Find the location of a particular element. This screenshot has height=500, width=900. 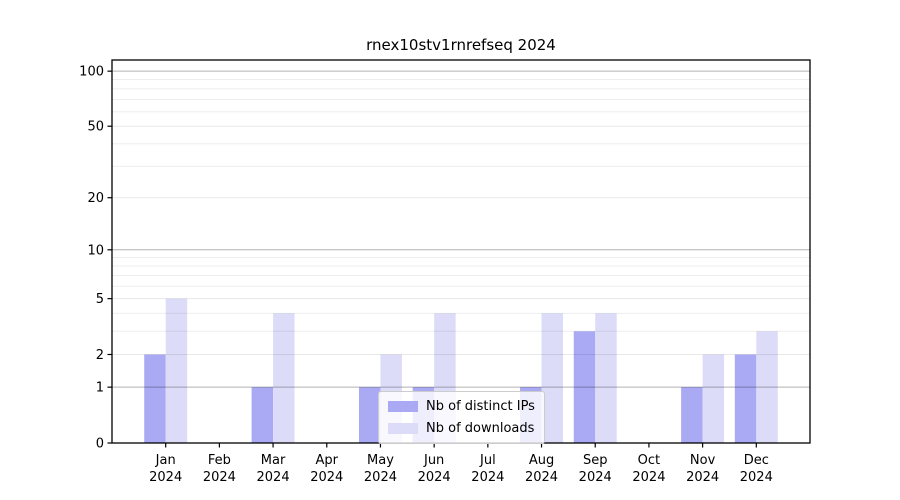

y-tick-label: 0 is located at coordinates (100, 444).